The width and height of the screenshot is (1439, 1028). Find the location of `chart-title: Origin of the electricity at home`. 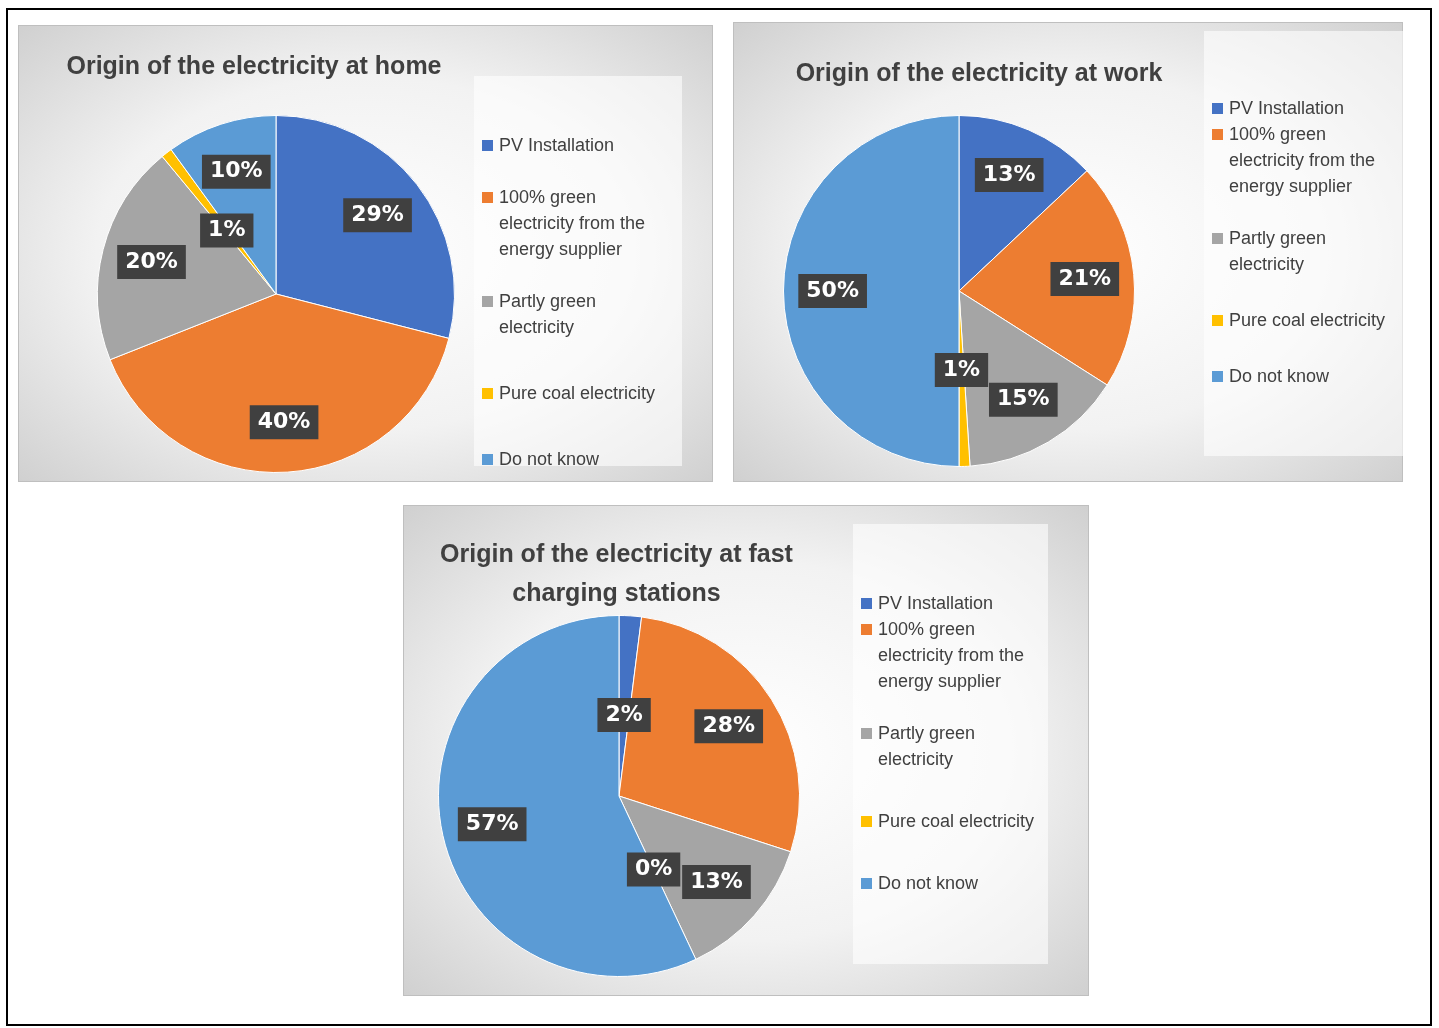

chart-title: Origin of the electricity at home is located at coordinates (254, 65).